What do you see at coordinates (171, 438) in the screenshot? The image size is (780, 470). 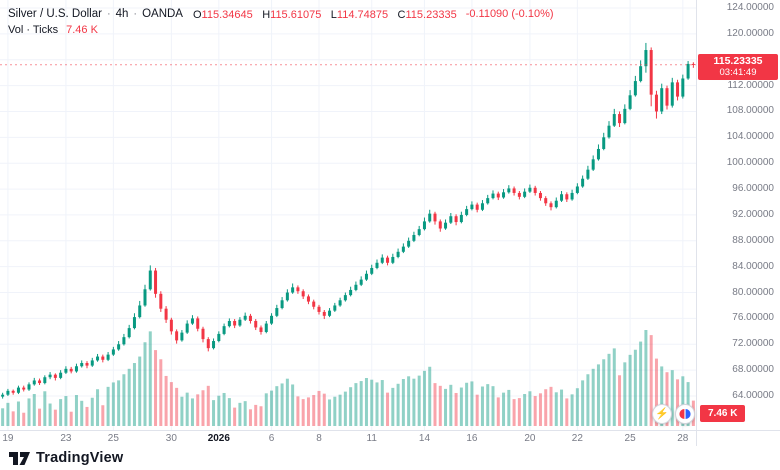 I see `time-tick-label: 30` at bounding box center [171, 438].